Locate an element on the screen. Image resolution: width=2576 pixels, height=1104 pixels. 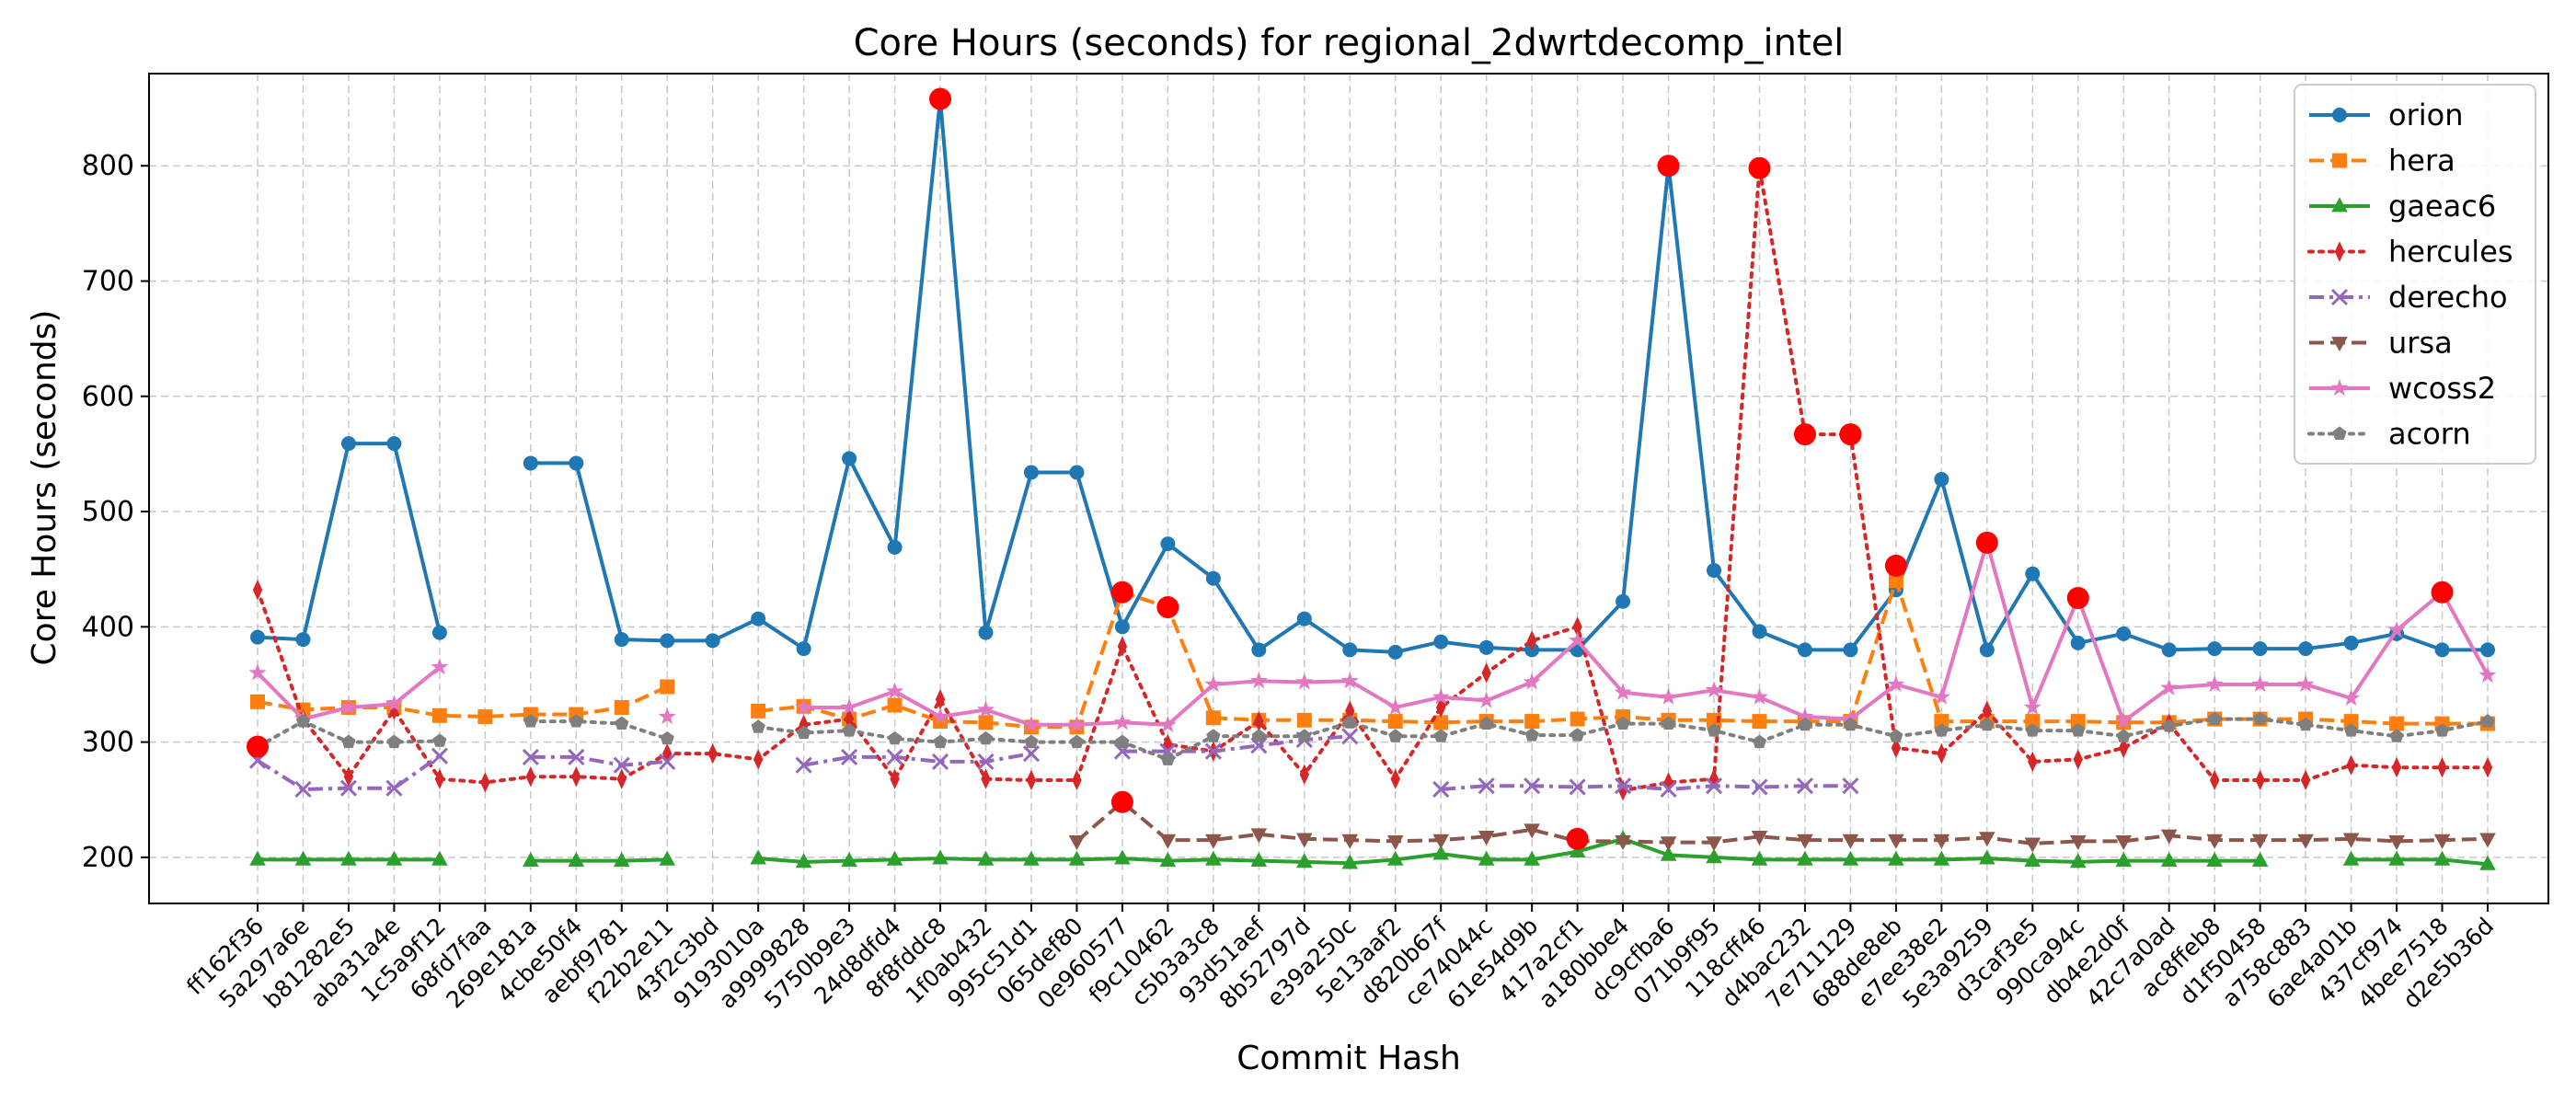
legend-label: hera is located at coordinates (2421, 161).